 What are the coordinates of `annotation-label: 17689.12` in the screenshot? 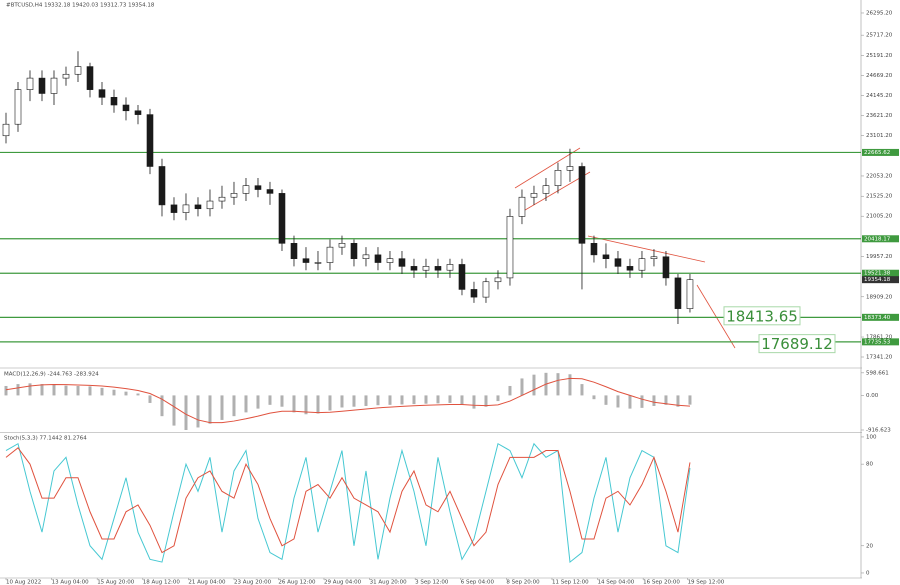 It's located at (797, 344).